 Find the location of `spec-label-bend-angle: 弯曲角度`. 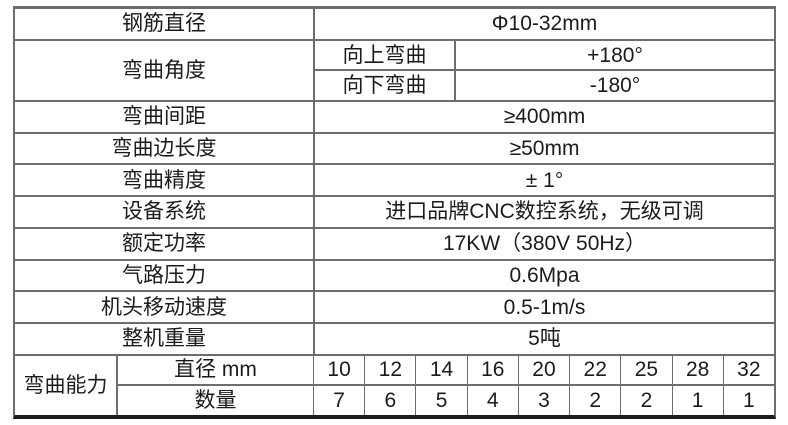

spec-label-bend-angle: 弯曲角度 is located at coordinates (164, 70).